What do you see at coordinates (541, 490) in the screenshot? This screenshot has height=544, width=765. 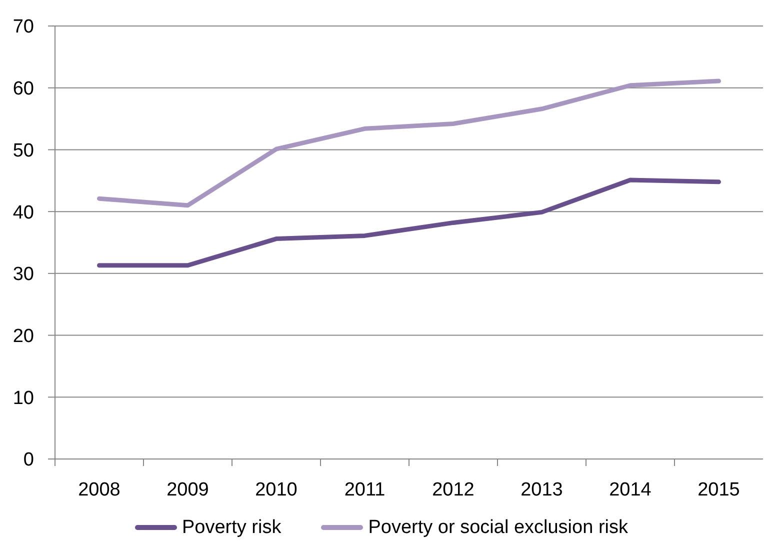 I see `x-tick-label: 2013` at bounding box center [541, 490].